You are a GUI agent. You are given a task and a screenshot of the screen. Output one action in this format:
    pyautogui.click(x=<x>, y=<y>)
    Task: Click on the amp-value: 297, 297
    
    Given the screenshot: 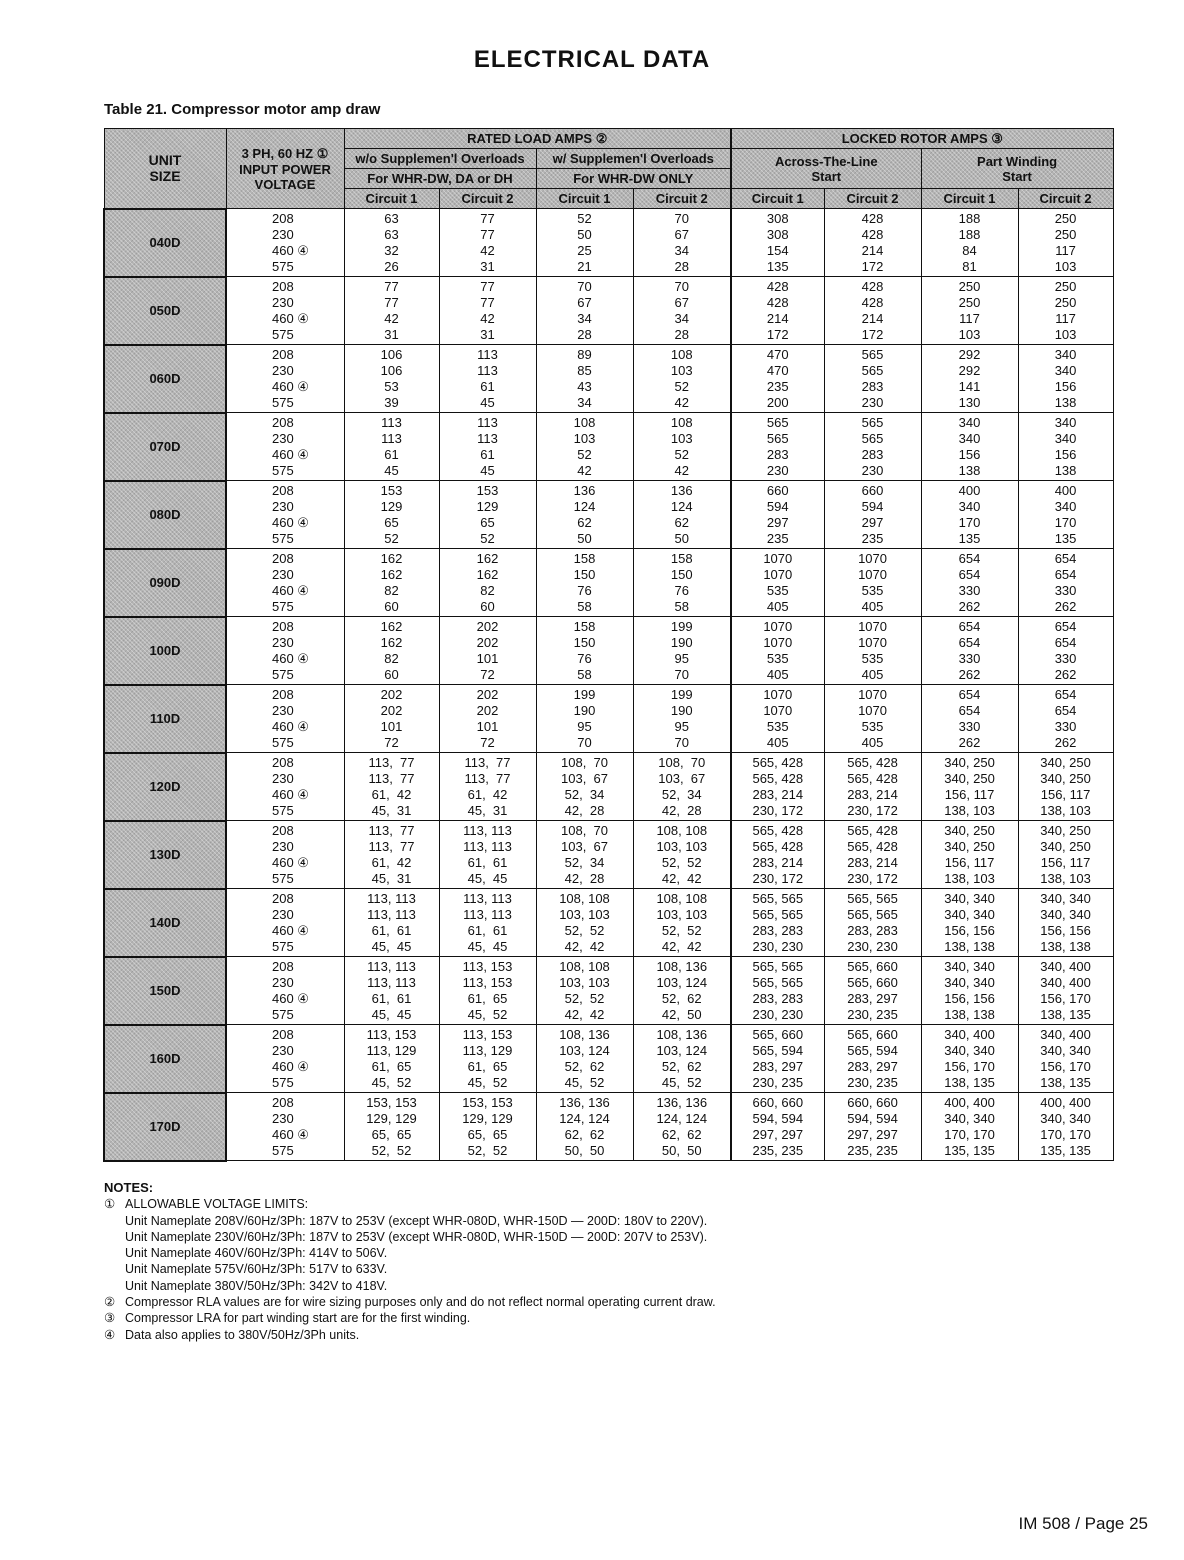 What is the action you would take?
    pyautogui.click(x=778, y=1134)
    